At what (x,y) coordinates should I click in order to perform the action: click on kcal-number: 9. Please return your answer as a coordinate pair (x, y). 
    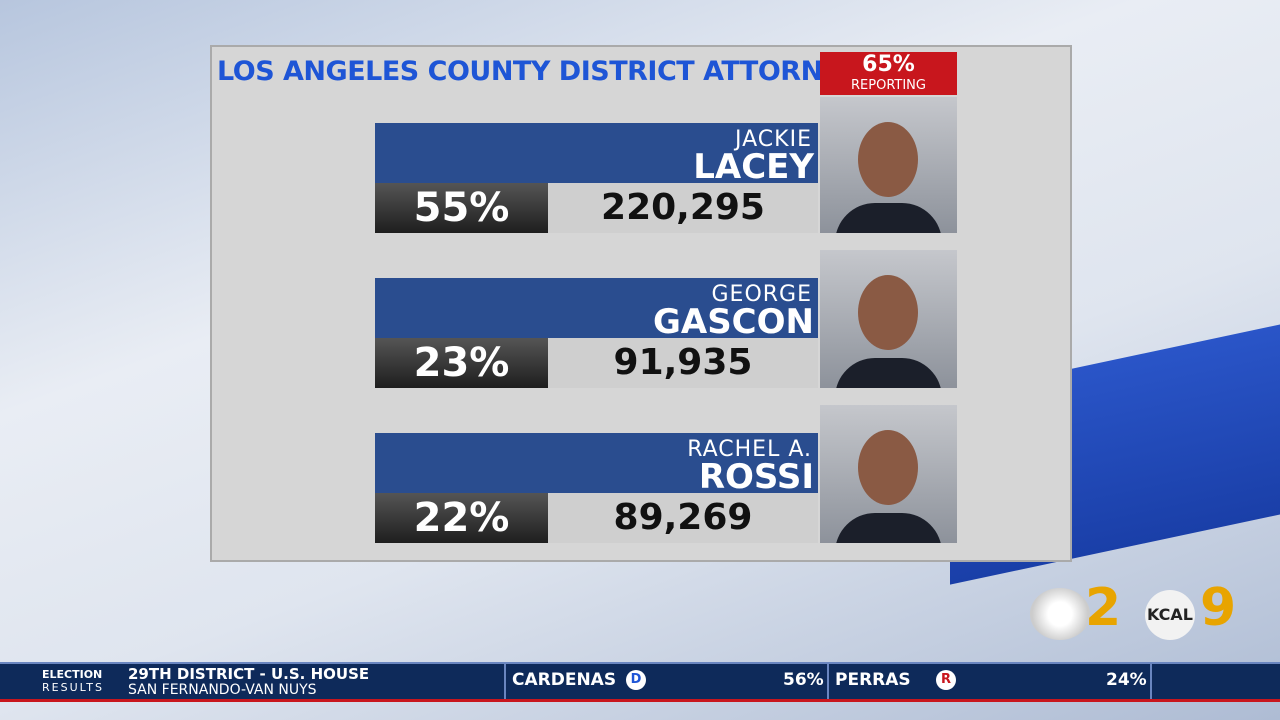
    Looking at the image, I should click on (1218, 608).